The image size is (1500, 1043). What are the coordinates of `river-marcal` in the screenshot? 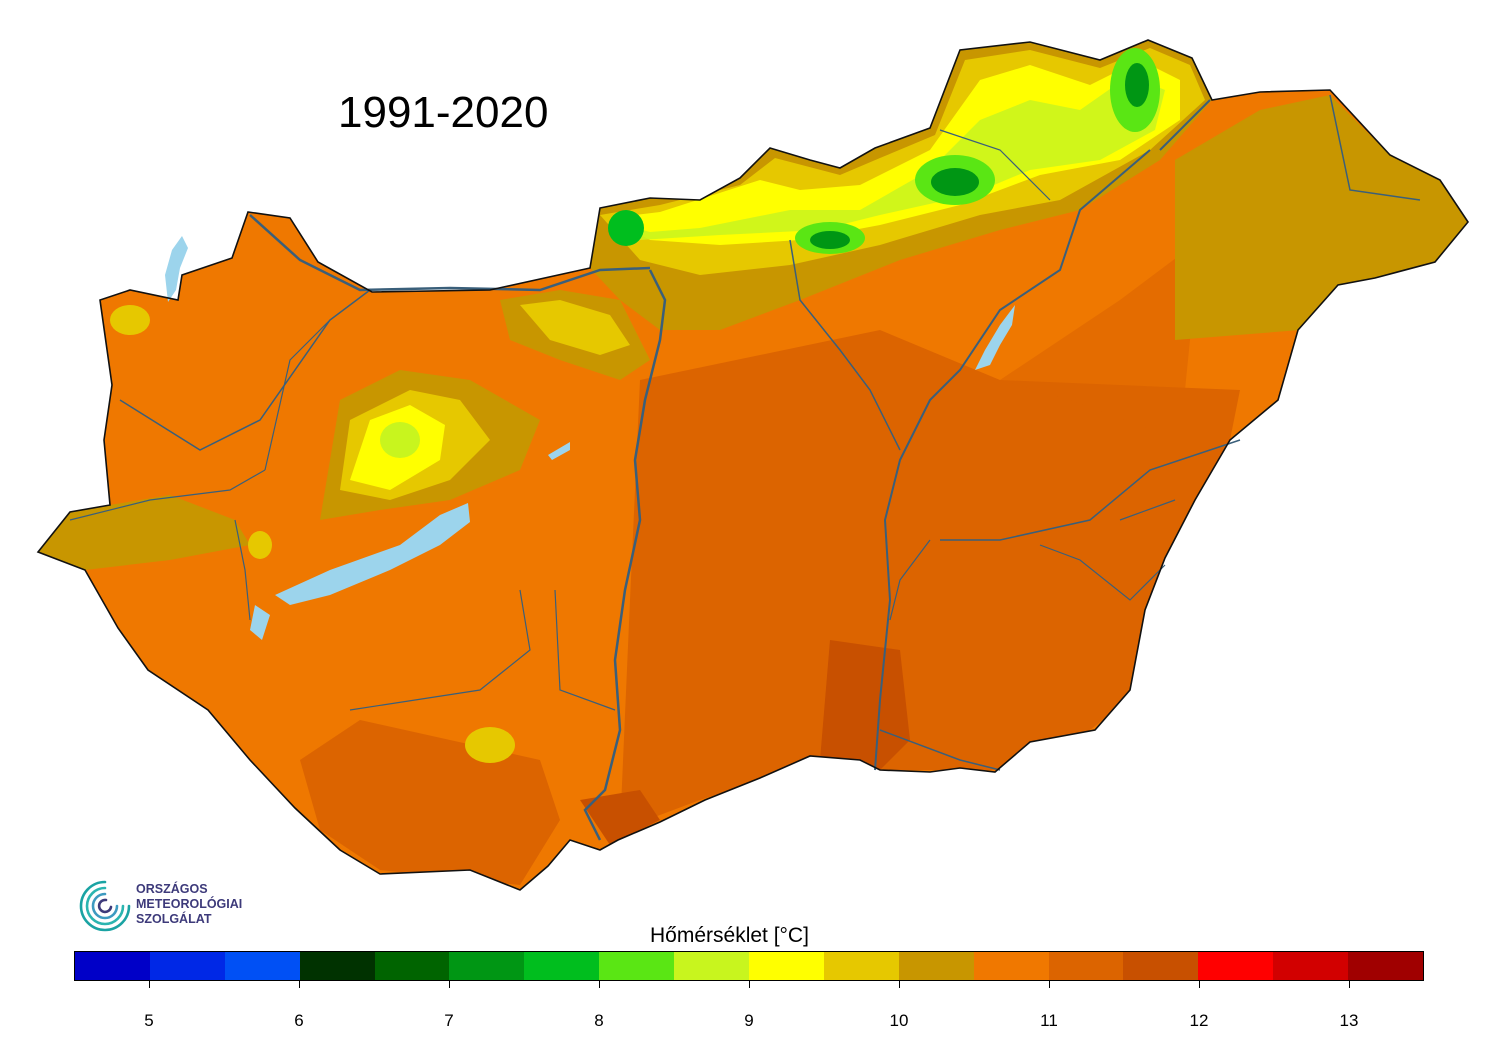 It's located at (297, 395).